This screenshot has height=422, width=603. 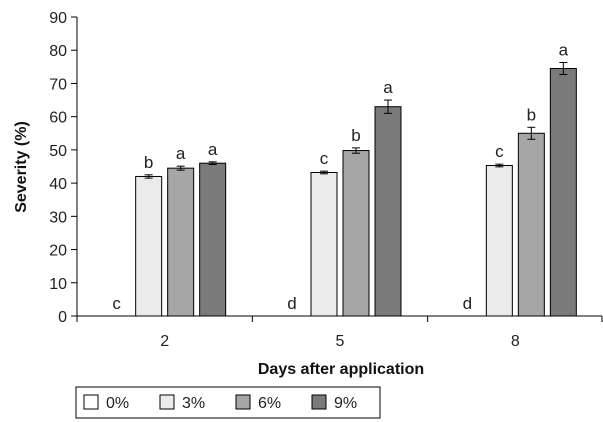 I want to click on legend-box, so click(x=228, y=402).